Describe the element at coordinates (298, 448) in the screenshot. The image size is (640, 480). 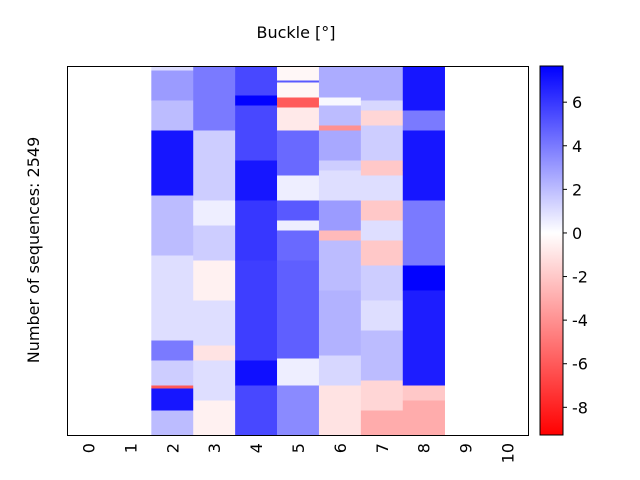
I see `x-tick-label: 5` at that location.